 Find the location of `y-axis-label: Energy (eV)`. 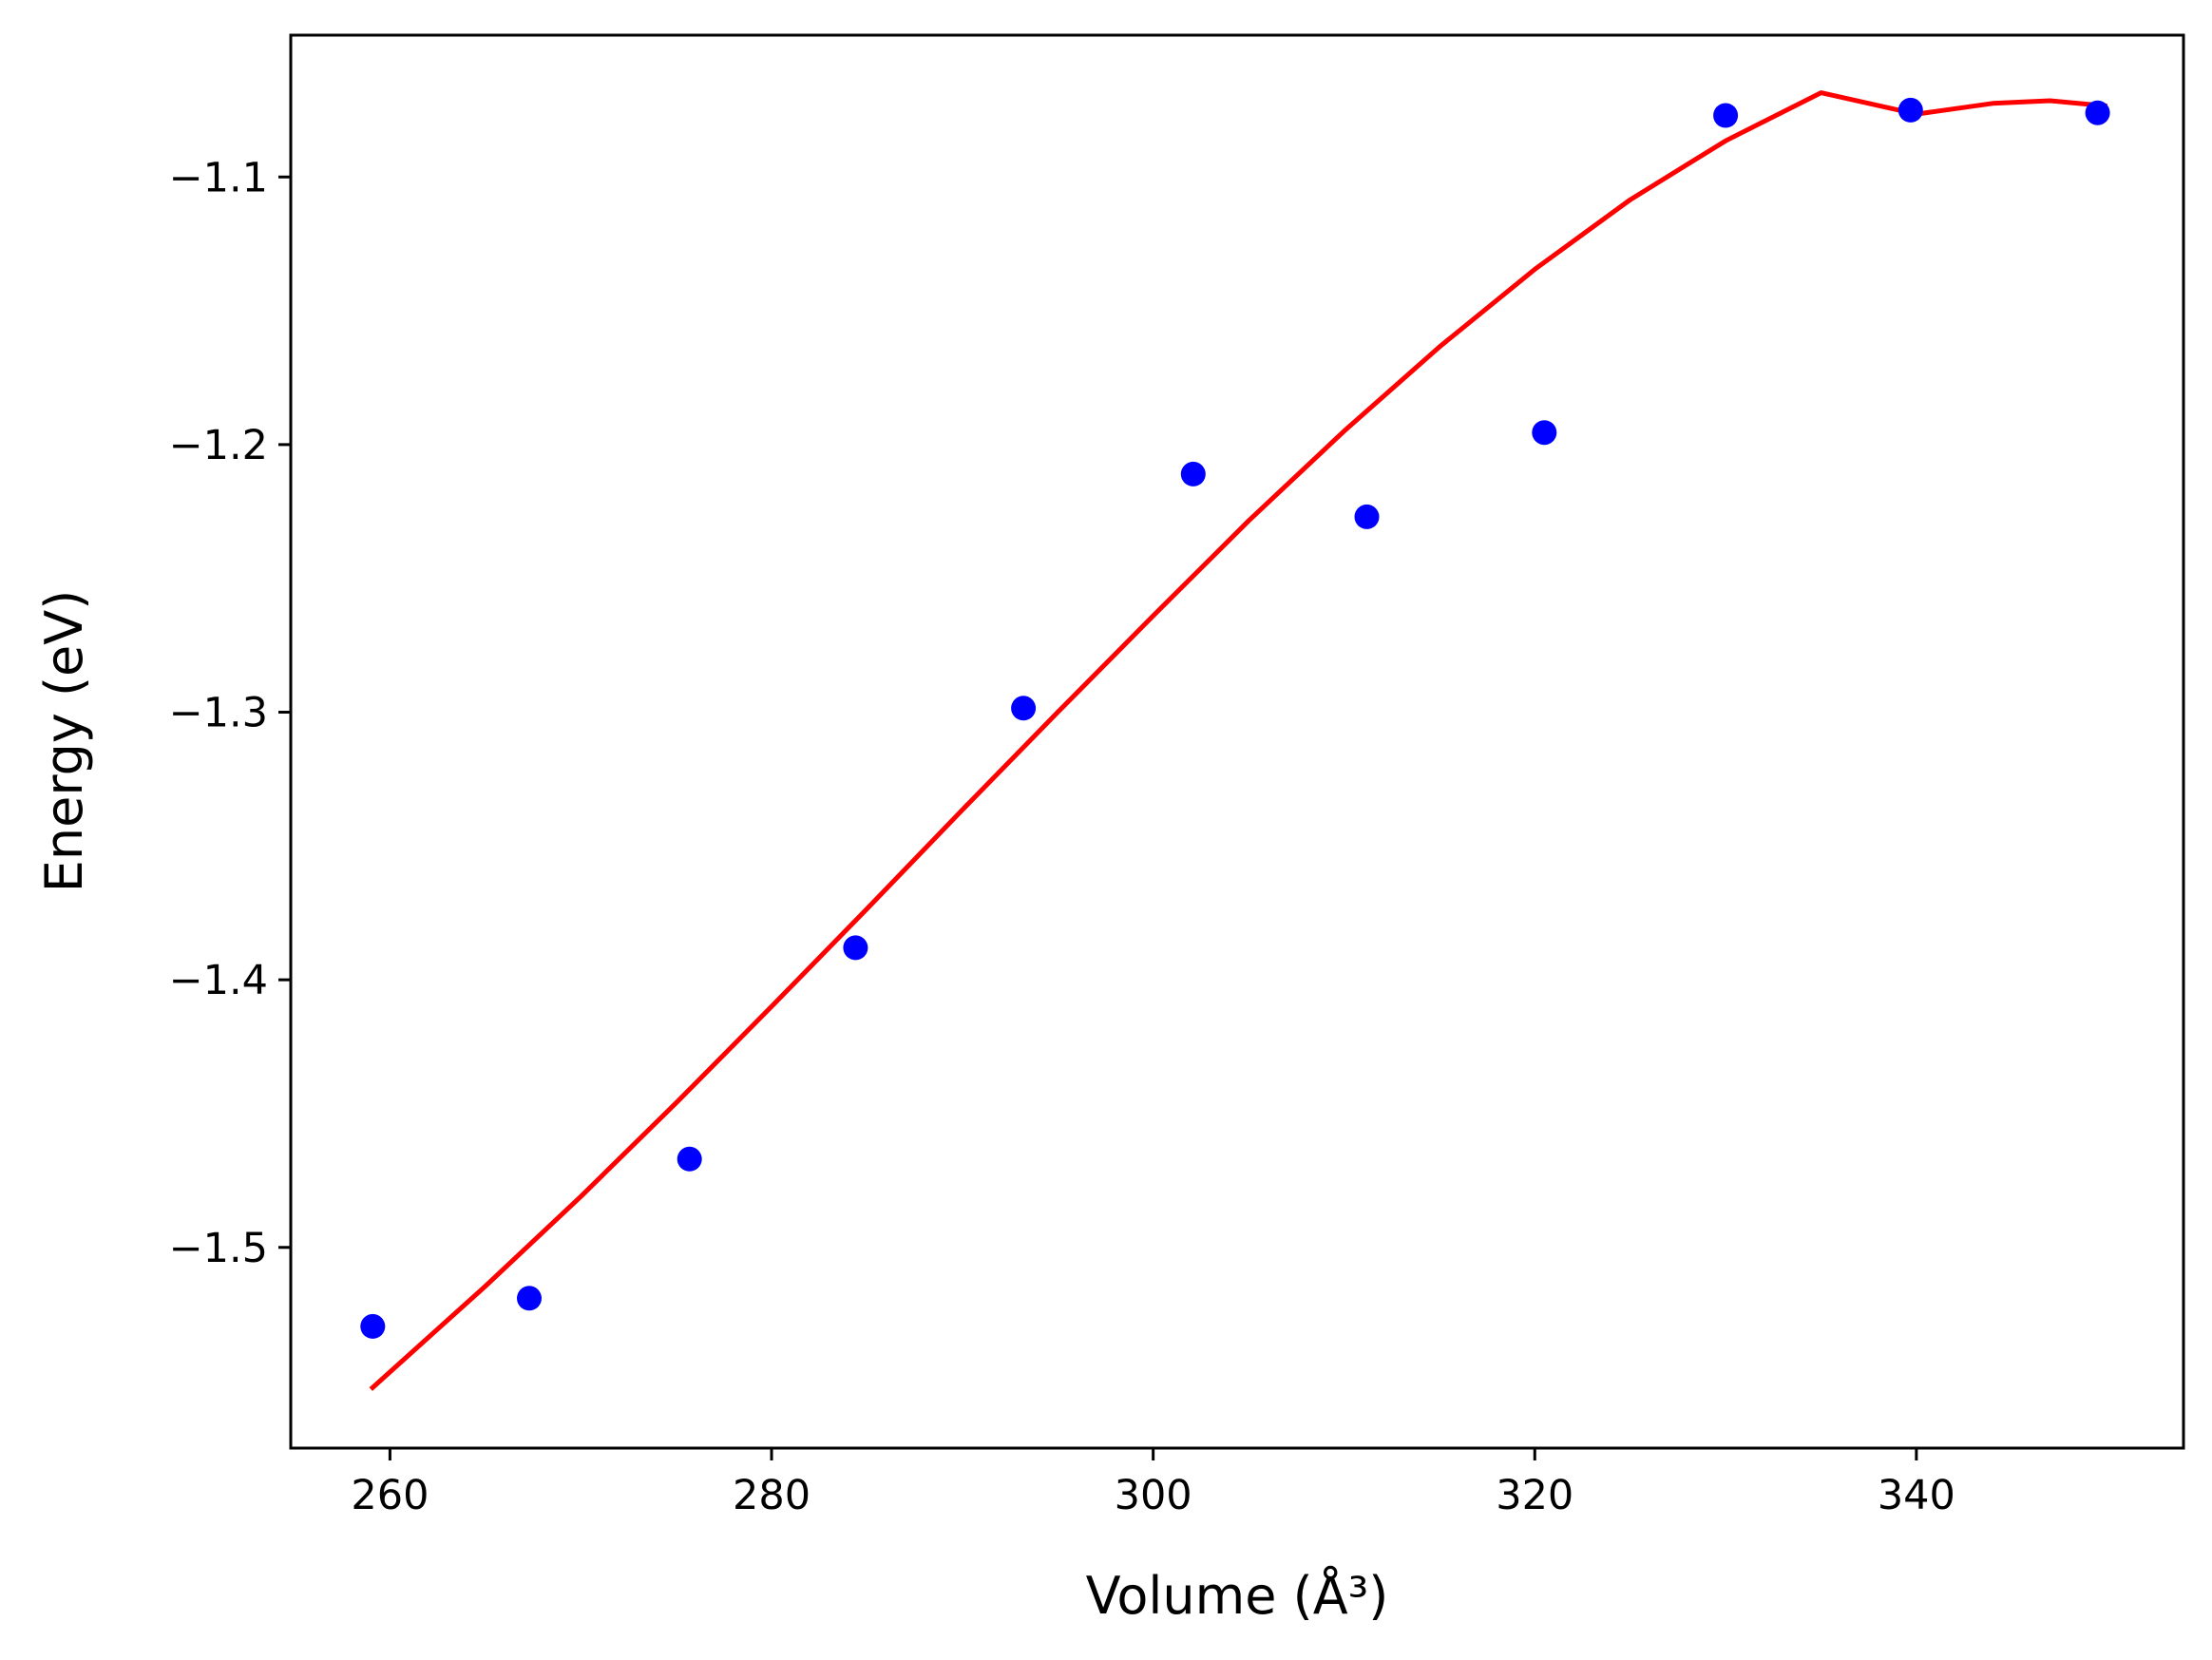

y-axis-label: Energy (eV) is located at coordinates (64, 741).